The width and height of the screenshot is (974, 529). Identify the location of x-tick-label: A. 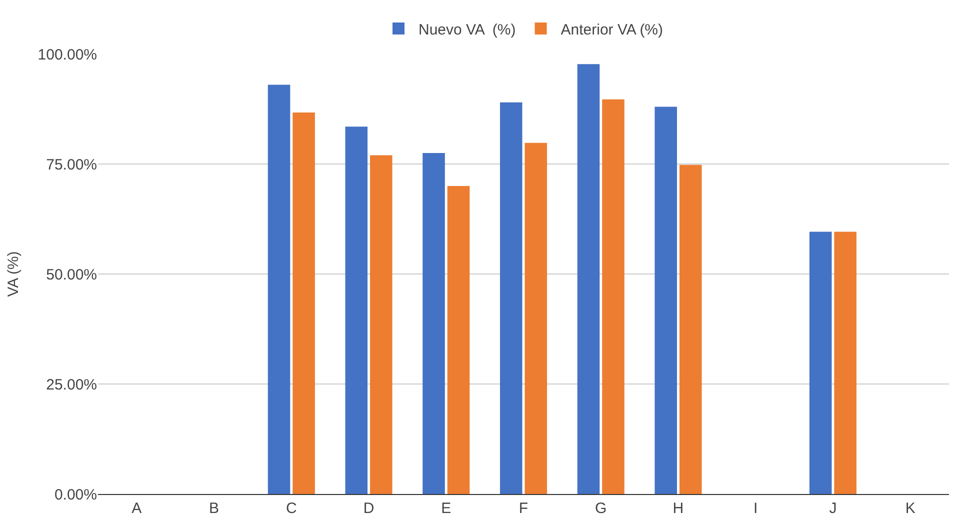
(137, 508).